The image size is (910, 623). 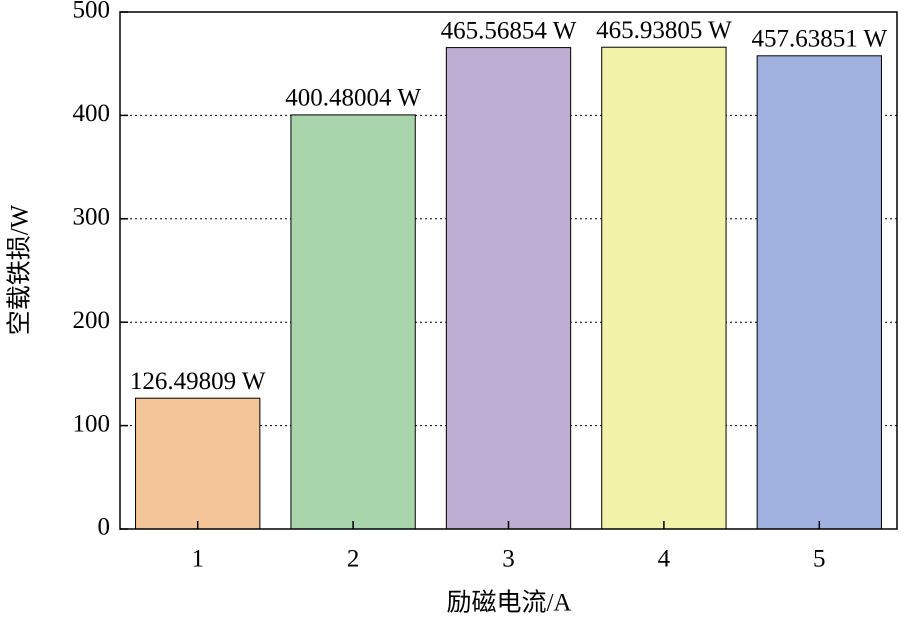 What do you see at coordinates (92, 12) in the screenshot?
I see `y-tick-label: 500` at bounding box center [92, 12].